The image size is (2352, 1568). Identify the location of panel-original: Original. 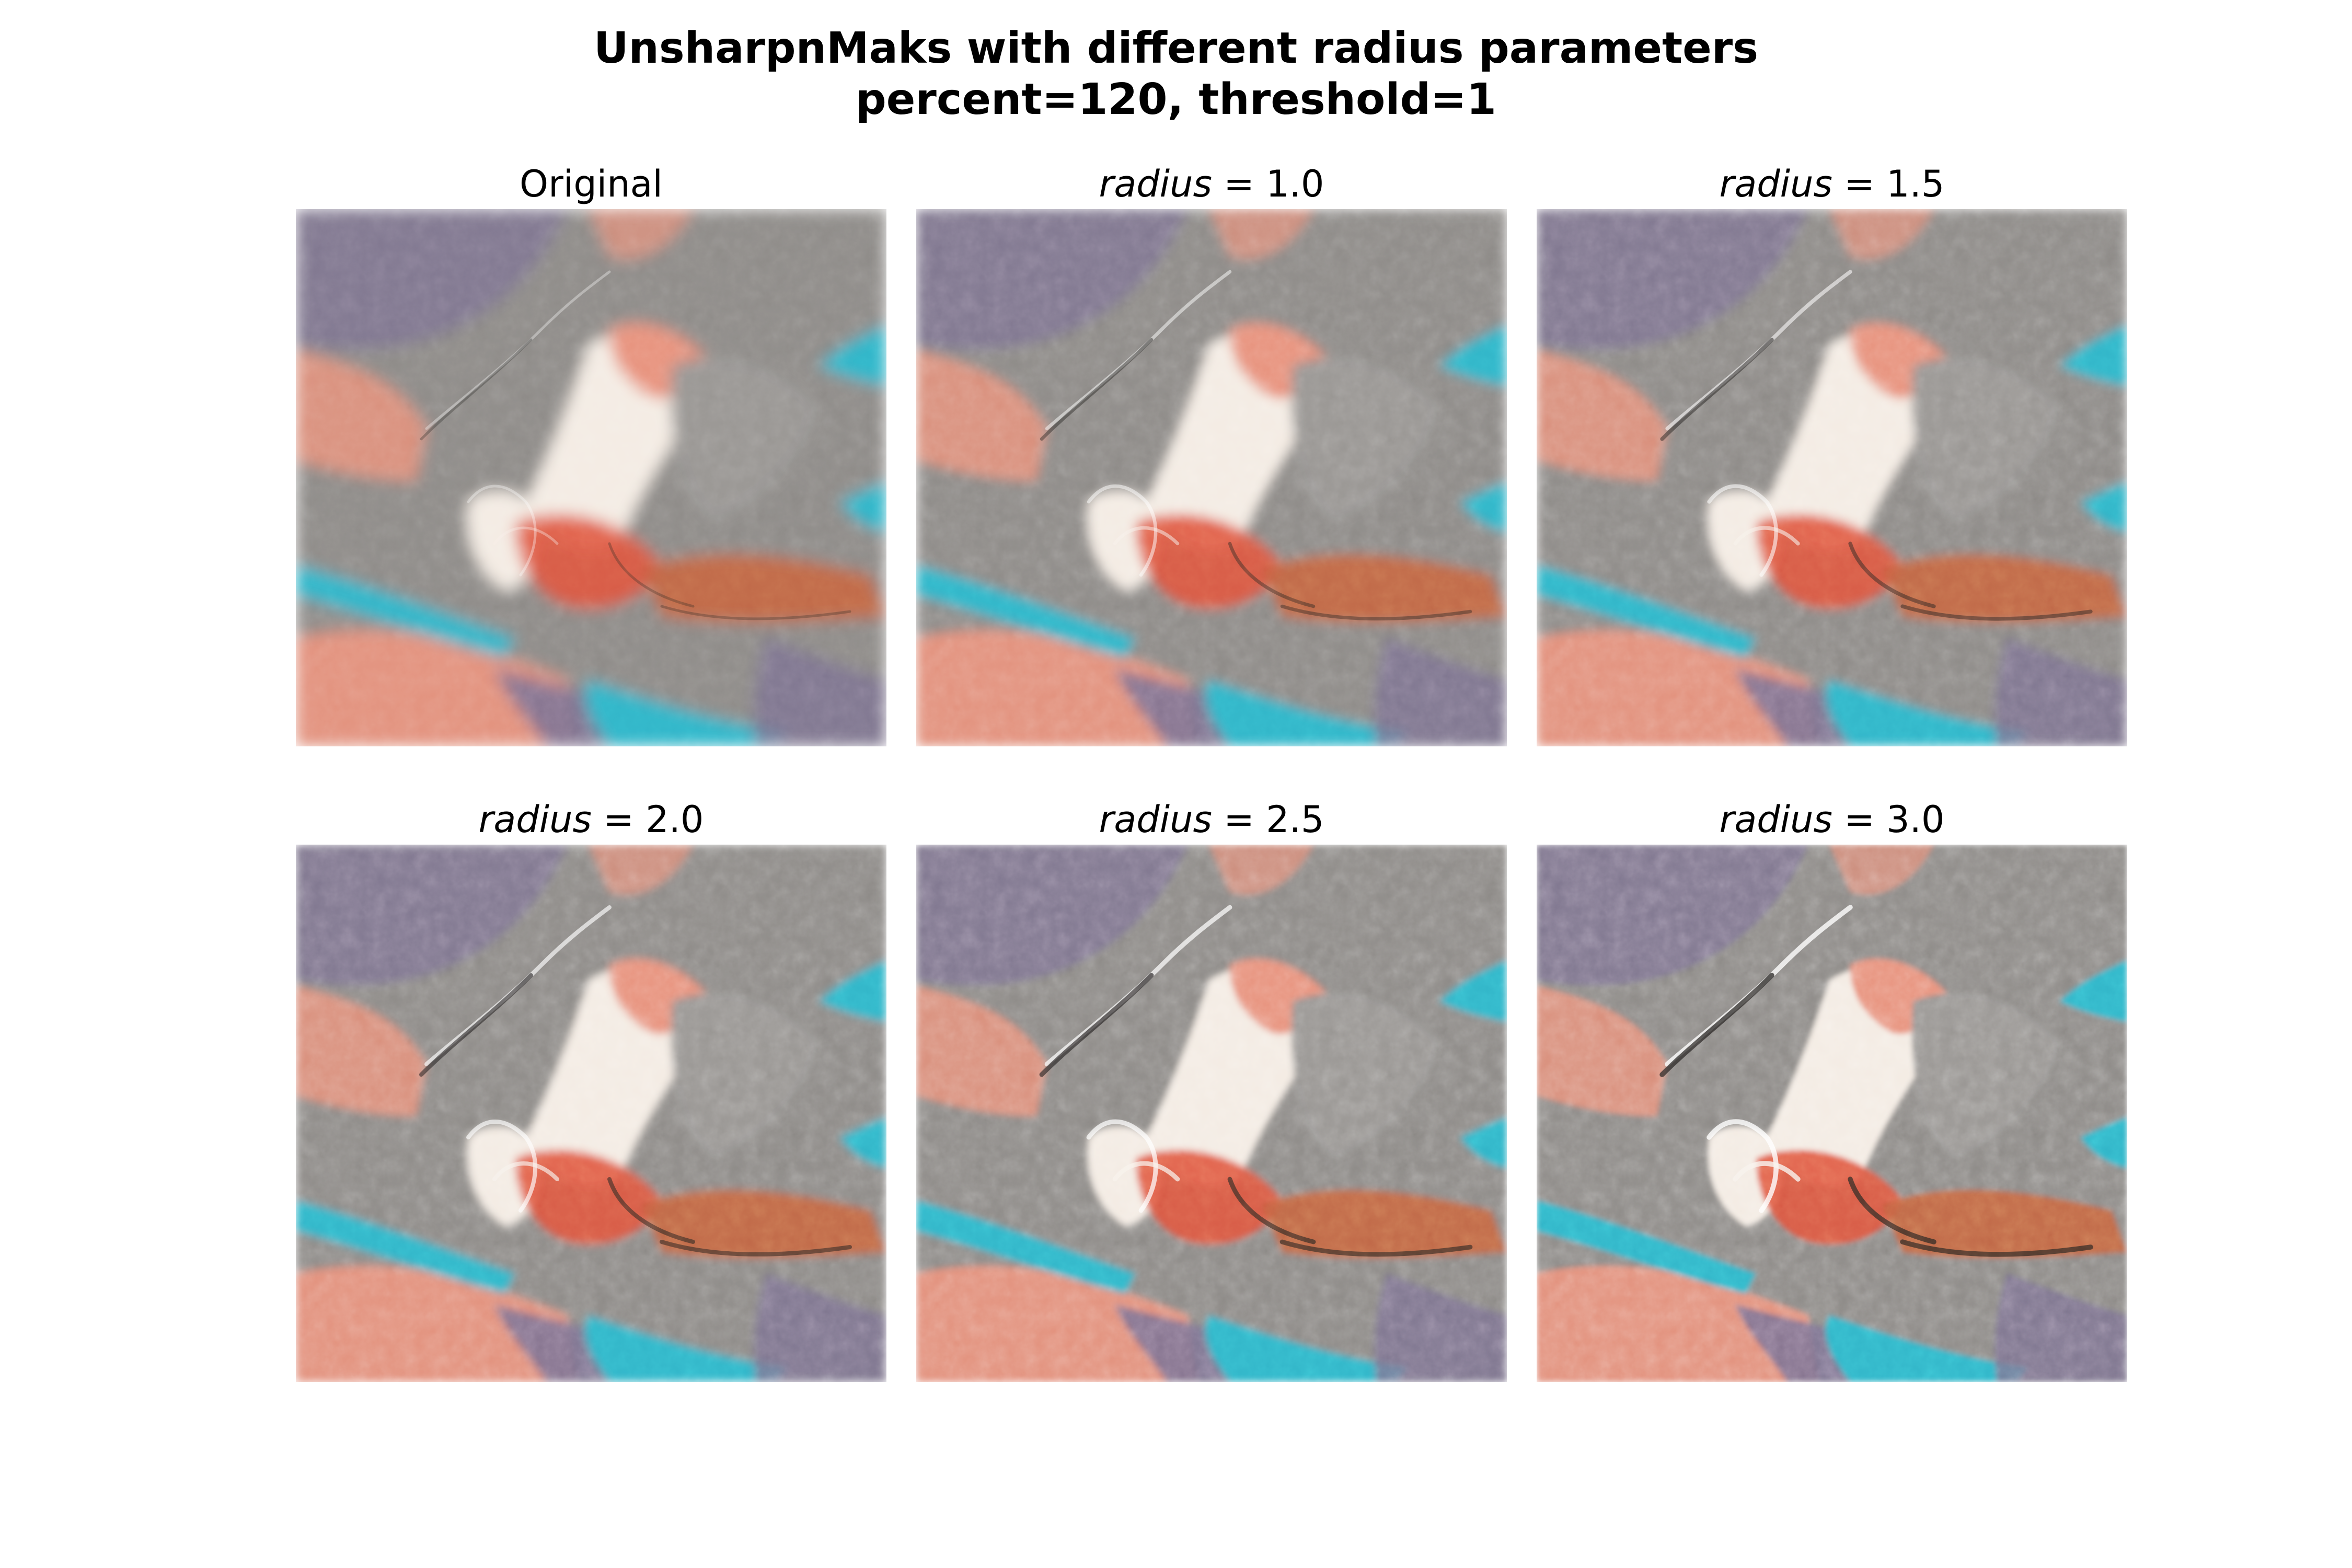
(591, 454).